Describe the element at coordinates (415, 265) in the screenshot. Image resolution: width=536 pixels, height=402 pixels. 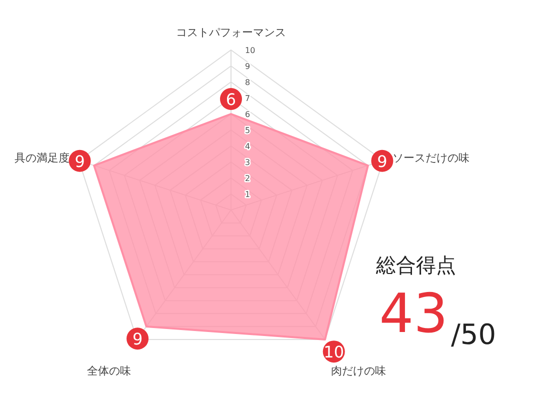
I see `text: 総合得点` at that location.